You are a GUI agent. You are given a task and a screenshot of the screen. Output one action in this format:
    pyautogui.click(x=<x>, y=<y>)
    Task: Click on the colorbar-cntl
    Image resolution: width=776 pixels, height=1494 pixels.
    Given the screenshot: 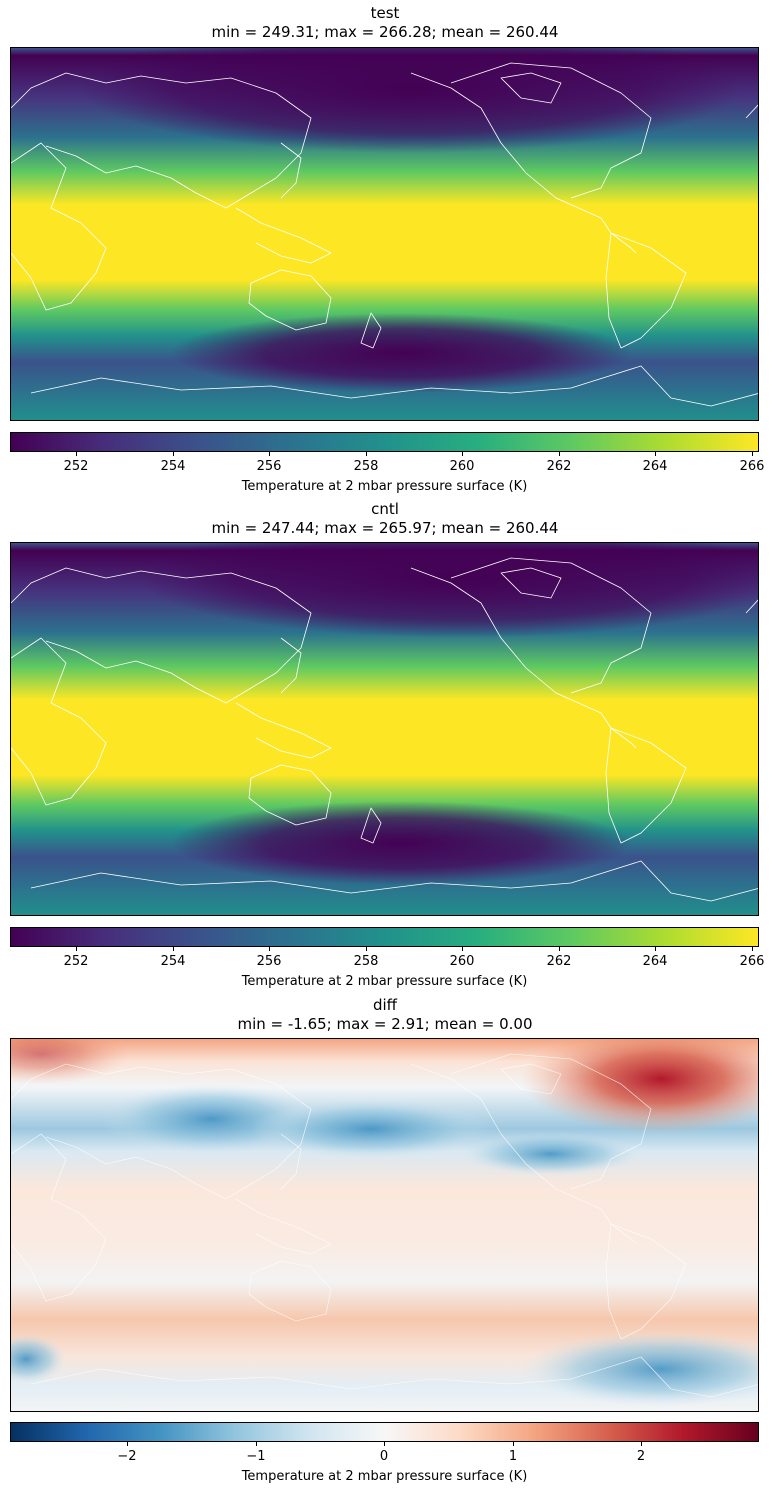 What is the action you would take?
    pyautogui.click(x=384, y=937)
    